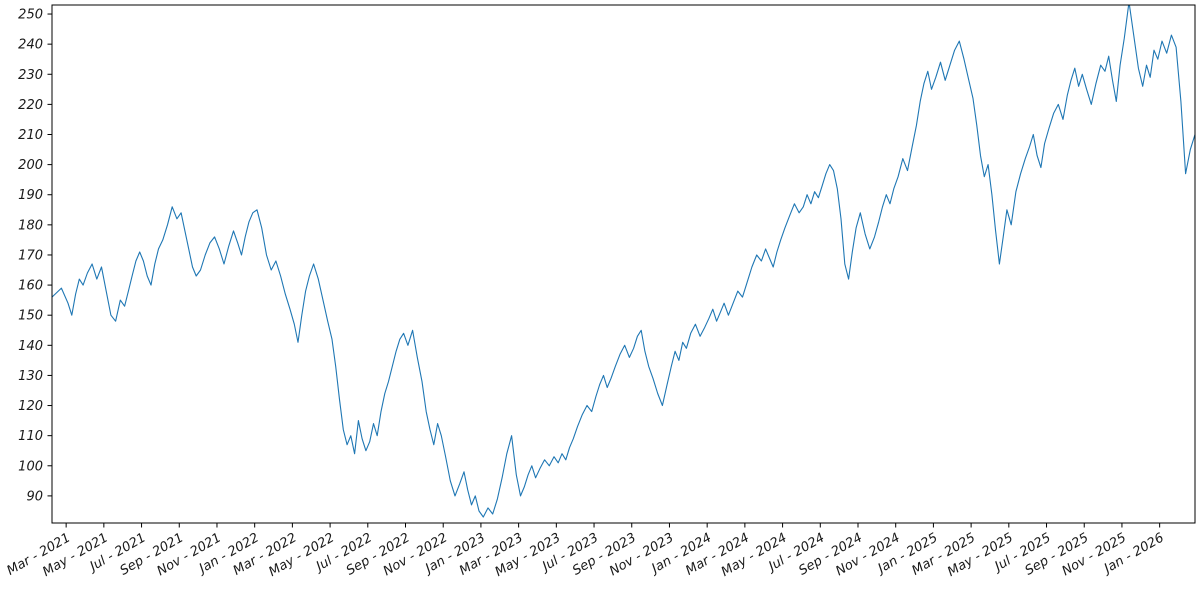 The image size is (1200, 600). What do you see at coordinates (30, 135) in the screenshot?
I see `y-tick-label: 210` at bounding box center [30, 135].